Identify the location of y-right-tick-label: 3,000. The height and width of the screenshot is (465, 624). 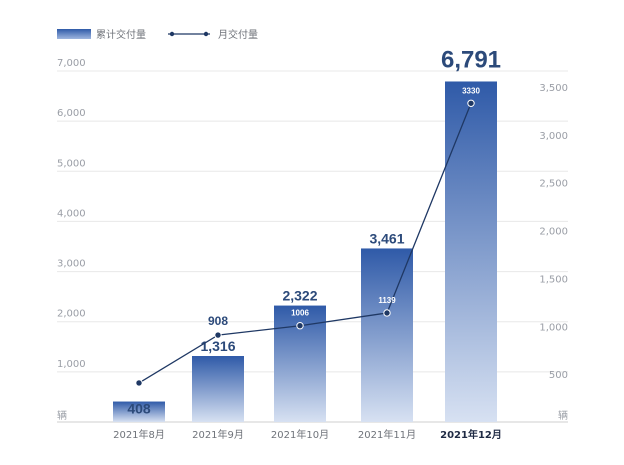
(553, 136).